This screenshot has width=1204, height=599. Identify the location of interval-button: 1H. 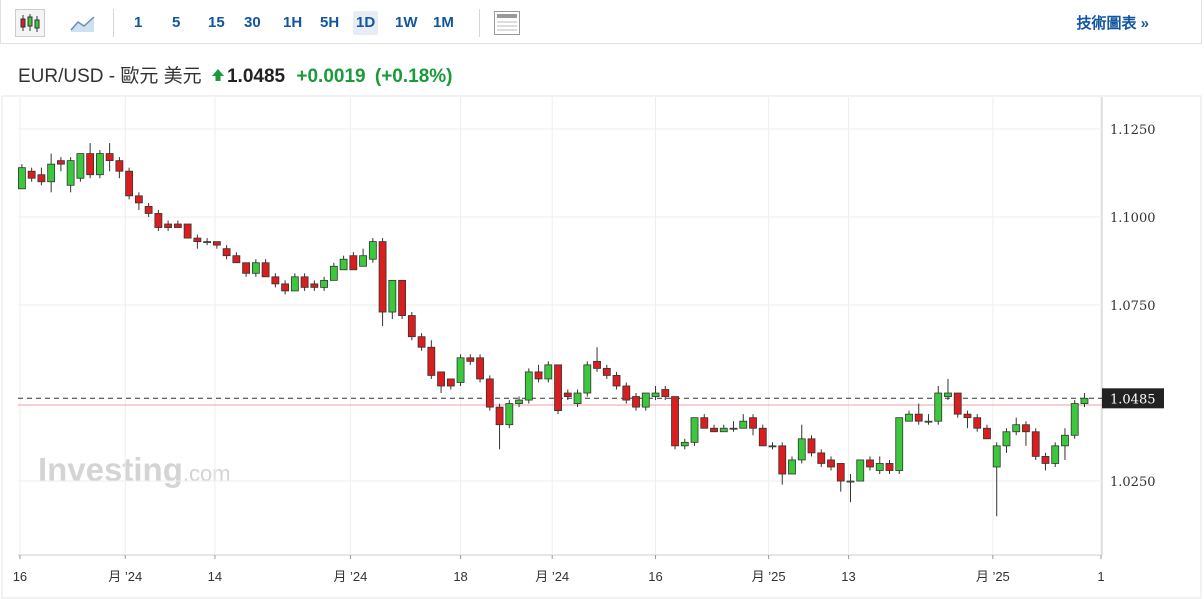
(293, 22).